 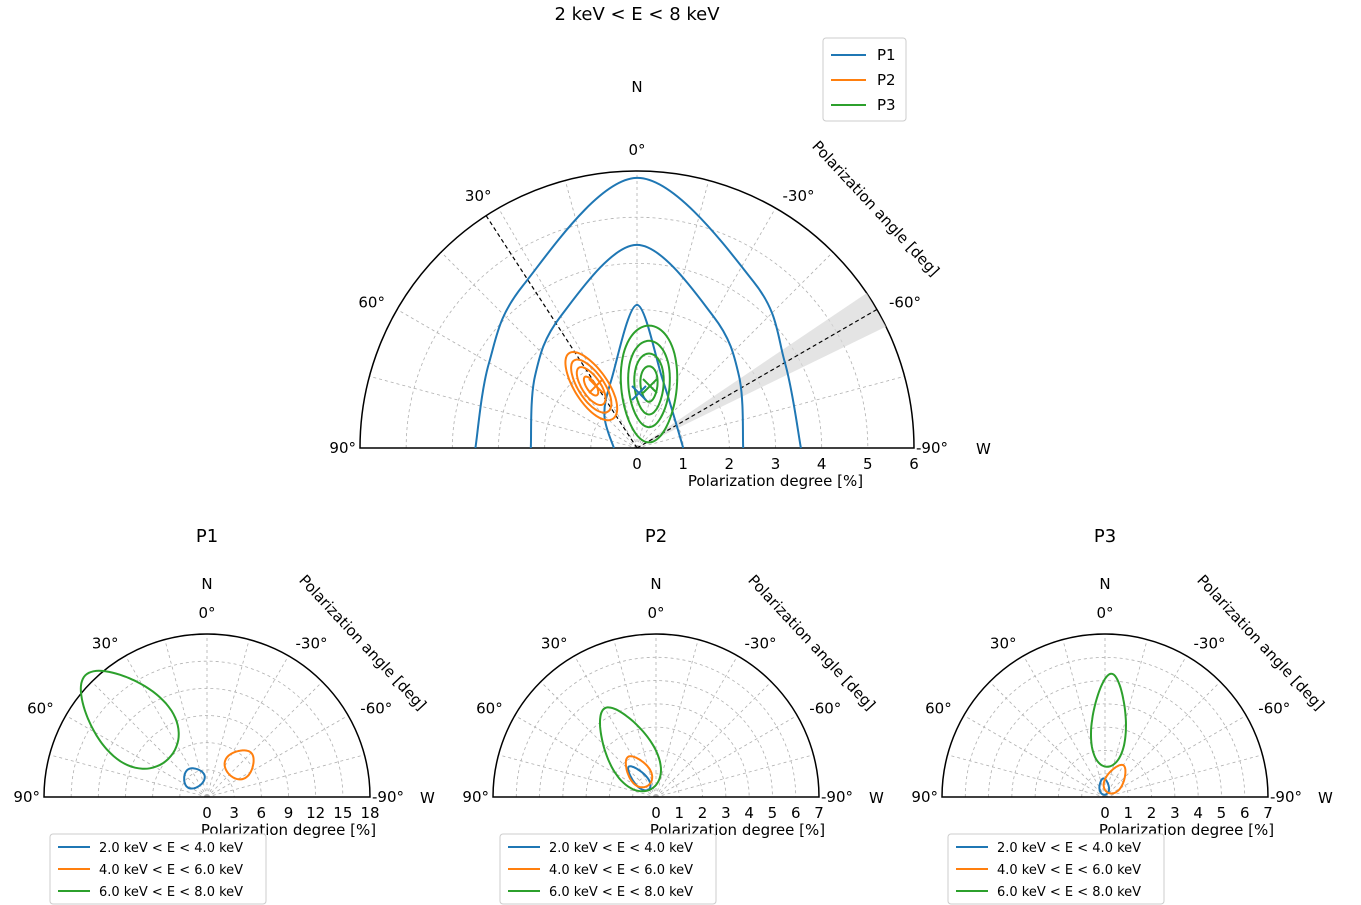 What do you see at coordinates (315, 813) in the screenshot?
I see `radius-tick-label: 12` at bounding box center [315, 813].